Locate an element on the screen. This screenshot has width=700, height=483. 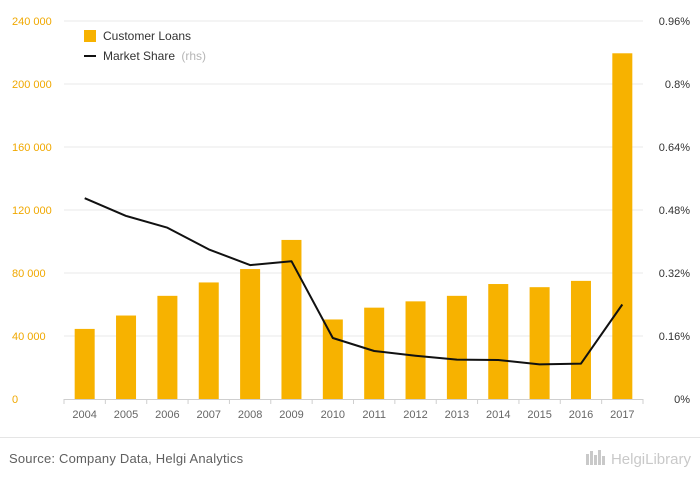
bar-customer-loans-2011 is located at coordinates (374, 353).